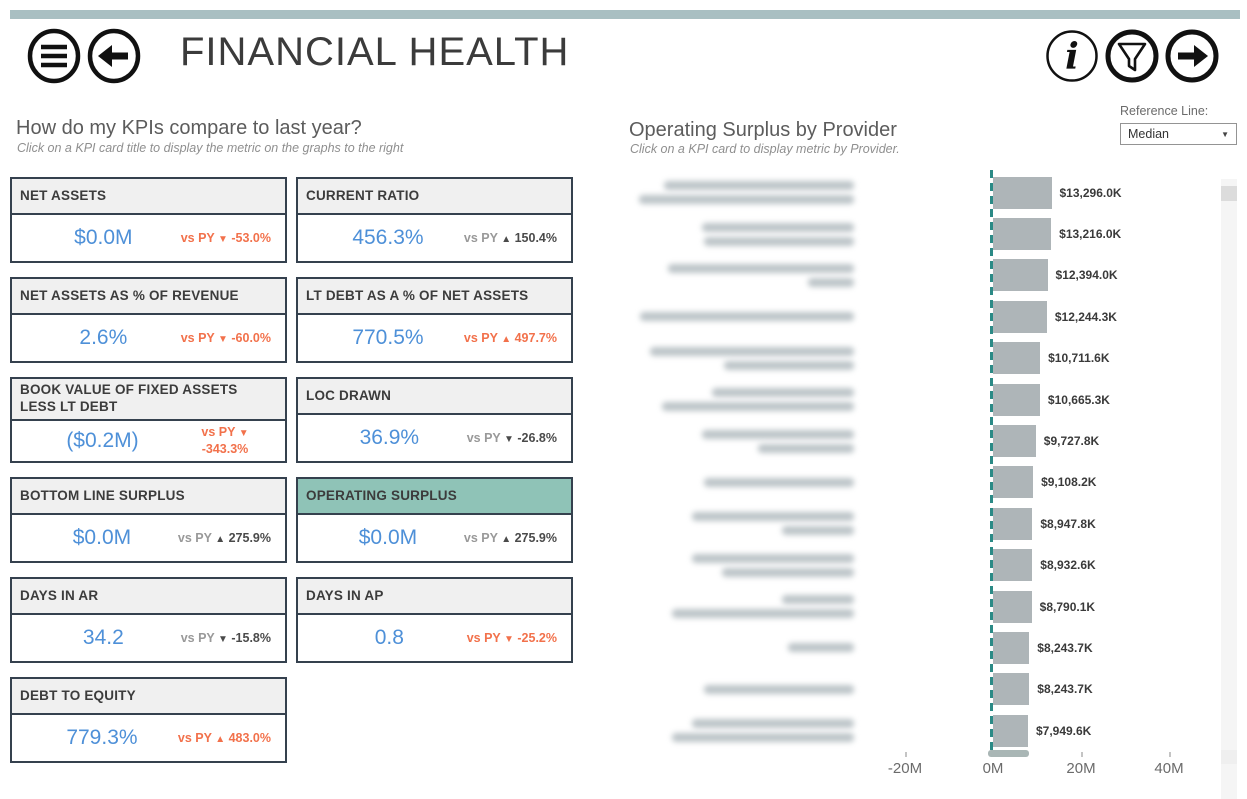 The image size is (1247, 799). What do you see at coordinates (434, 520) in the screenshot?
I see `kpi-card: OPERATING SURPLUS $0.0M vs PY ▲ 275.9%` at bounding box center [434, 520].